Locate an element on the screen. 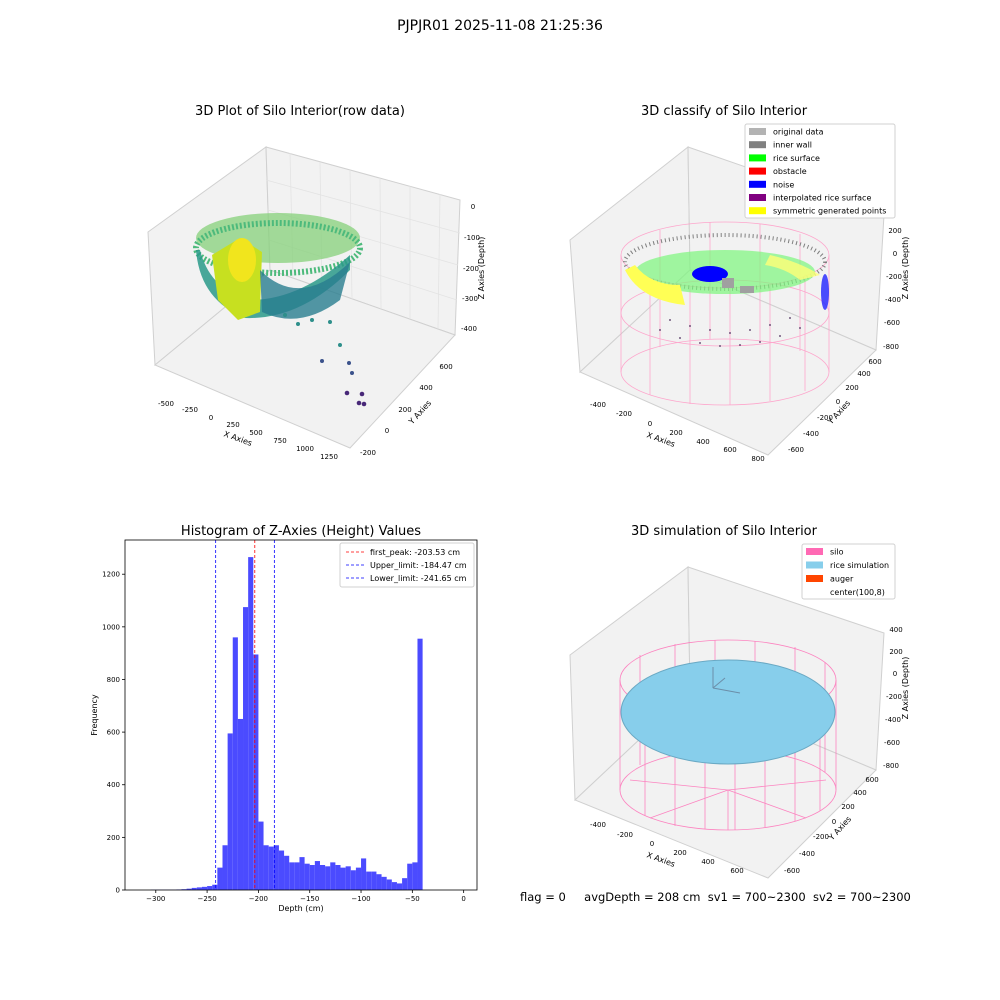 The width and height of the screenshot is (1000, 1000). simulation-legend-label: auger is located at coordinates (842, 579).